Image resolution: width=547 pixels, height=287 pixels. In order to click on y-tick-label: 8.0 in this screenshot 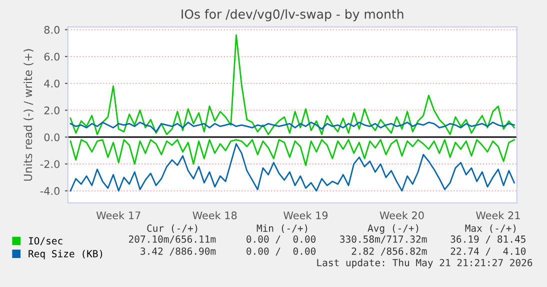, I will do `click(52, 30)`.